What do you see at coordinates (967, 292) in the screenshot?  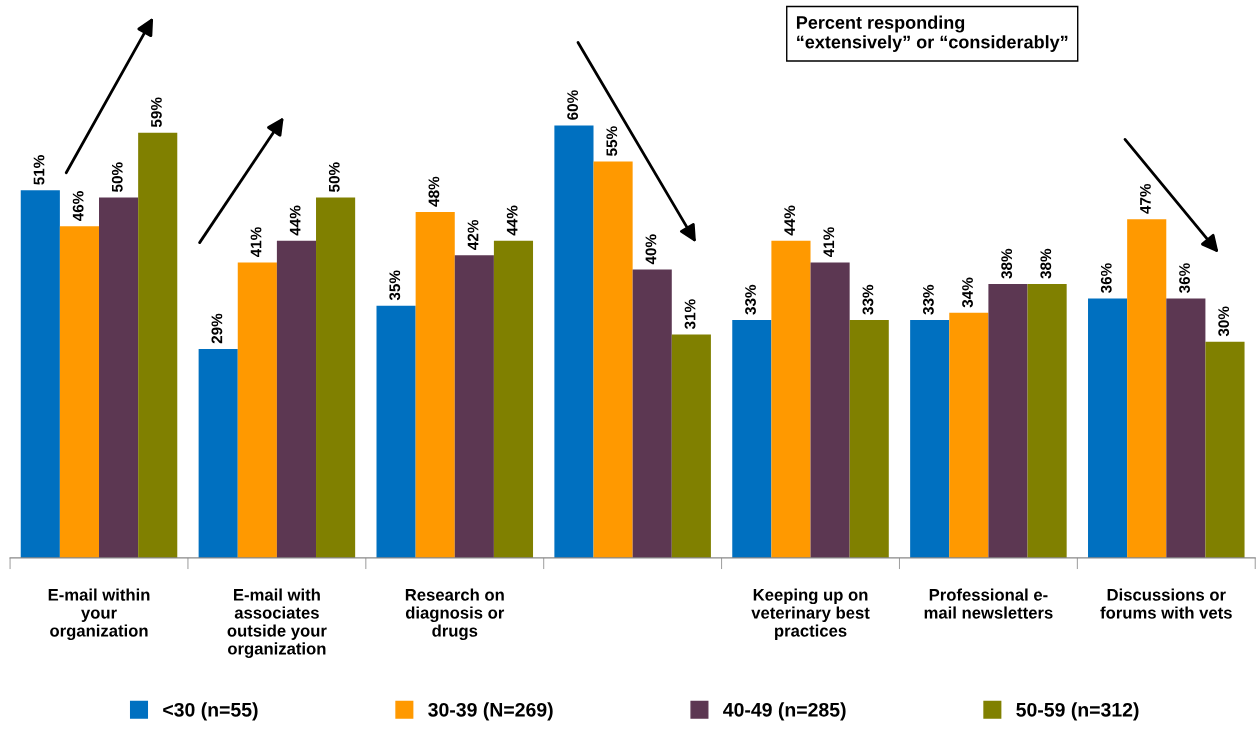 I see `data-label: 34%` at bounding box center [967, 292].